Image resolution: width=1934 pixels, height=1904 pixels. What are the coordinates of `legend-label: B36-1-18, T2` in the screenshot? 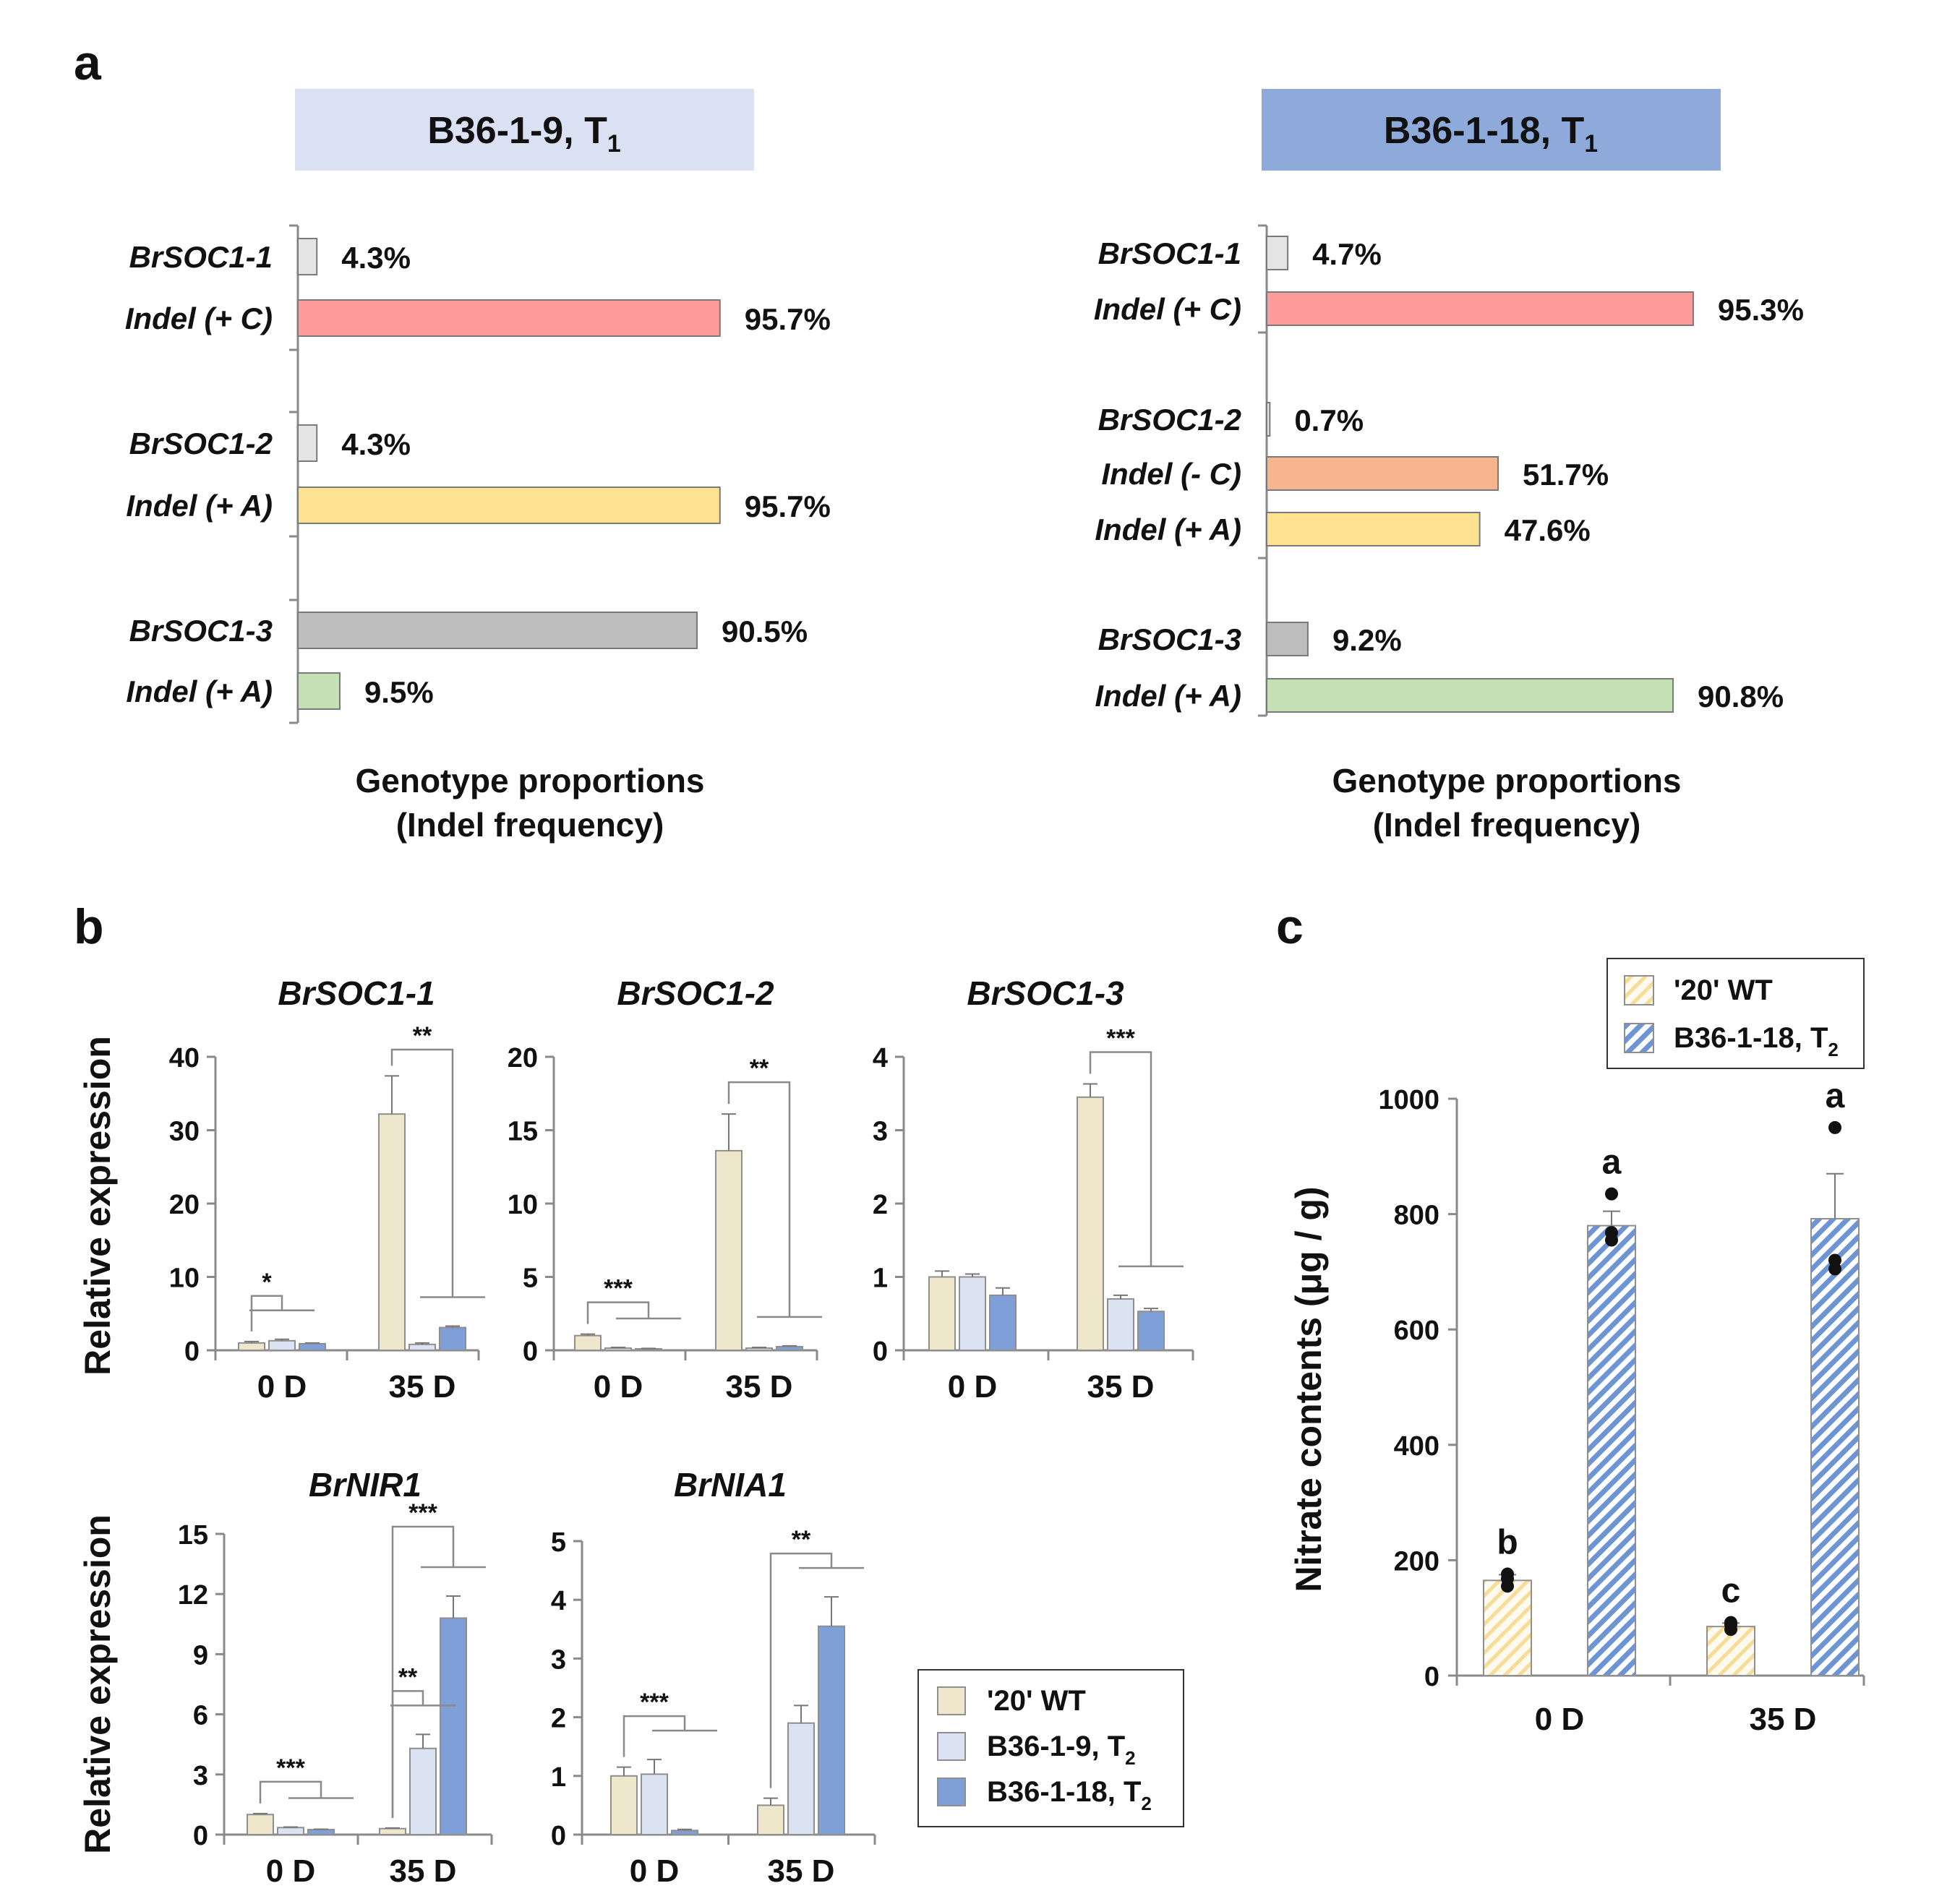 It's located at (1756, 1041).